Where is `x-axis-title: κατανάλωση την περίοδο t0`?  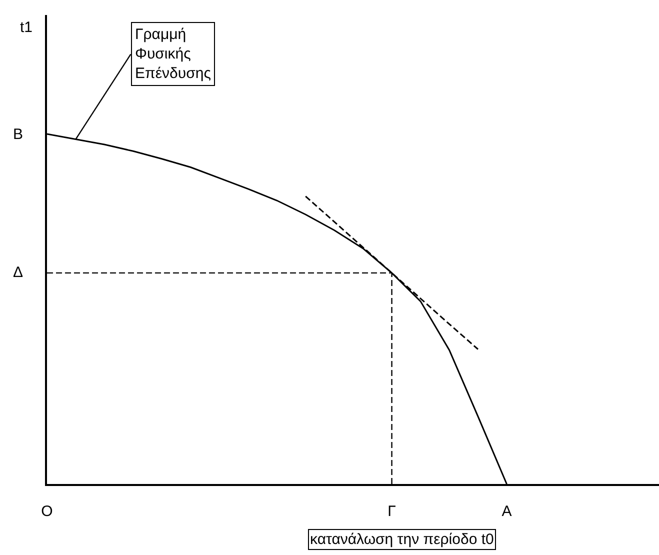 x-axis-title: κατανάλωση την περίοδο t0 is located at coordinates (402, 539).